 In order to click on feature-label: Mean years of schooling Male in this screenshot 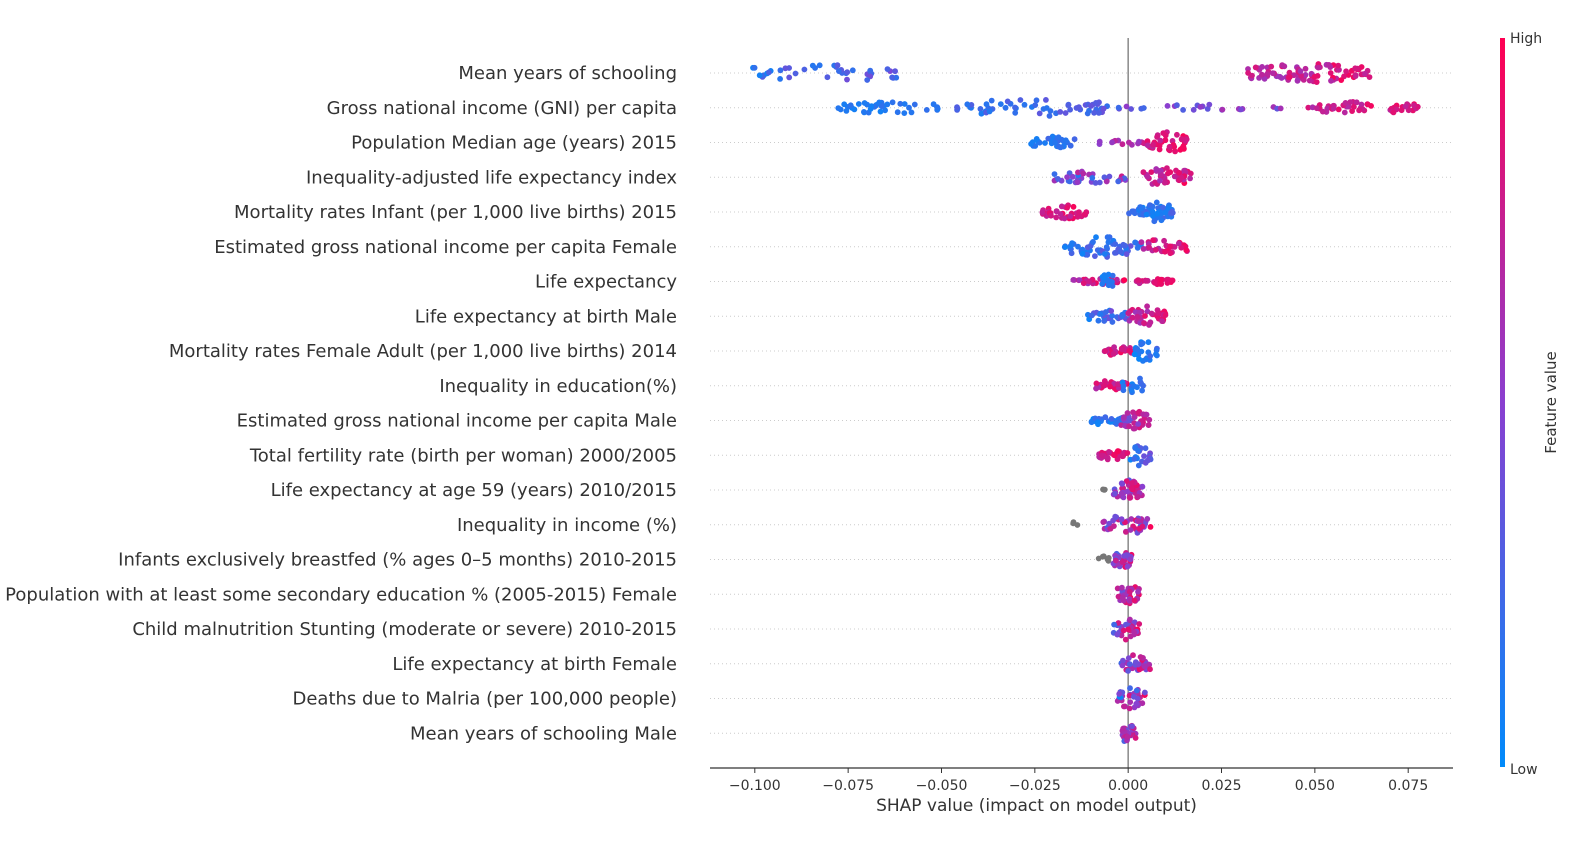, I will do `click(543, 733)`.